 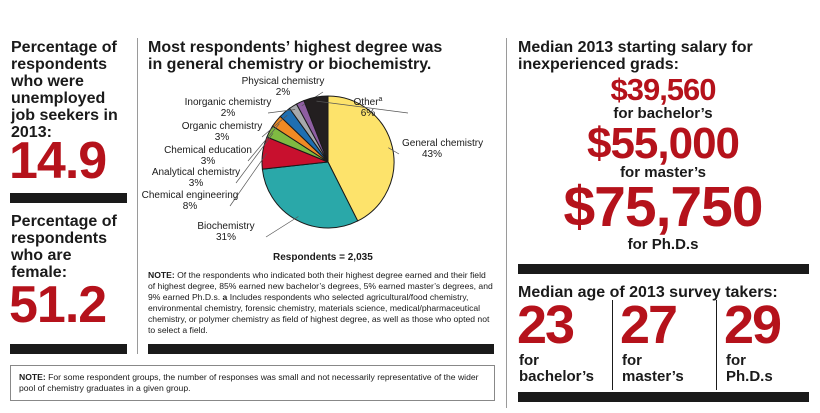 What do you see at coordinates (316, 129) in the screenshot?
I see `pie-slice-other` at bounding box center [316, 129].